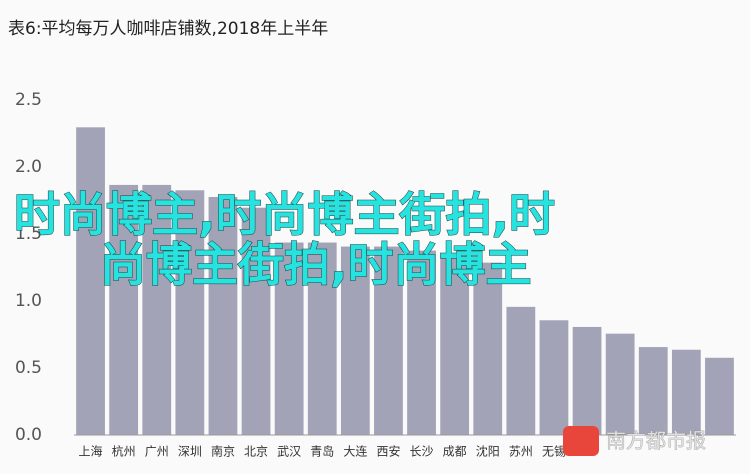 The height and width of the screenshot is (474, 750). Describe the element at coordinates (28, 234) in the screenshot. I see `y-tick-label: 1.5` at that location.